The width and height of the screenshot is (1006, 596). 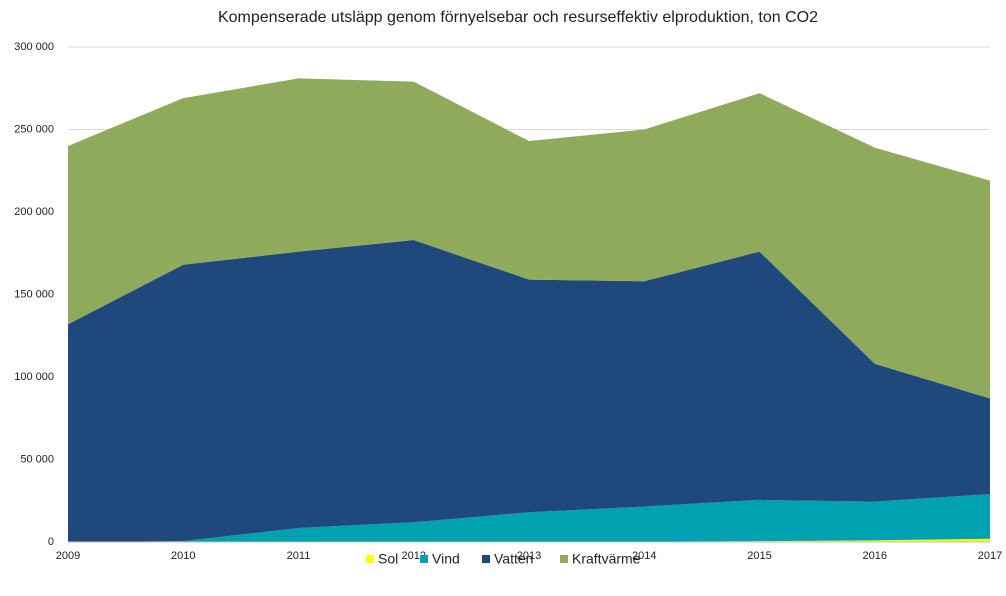 I want to click on y-tick-label: 50 000, so click(x=37, y=459).